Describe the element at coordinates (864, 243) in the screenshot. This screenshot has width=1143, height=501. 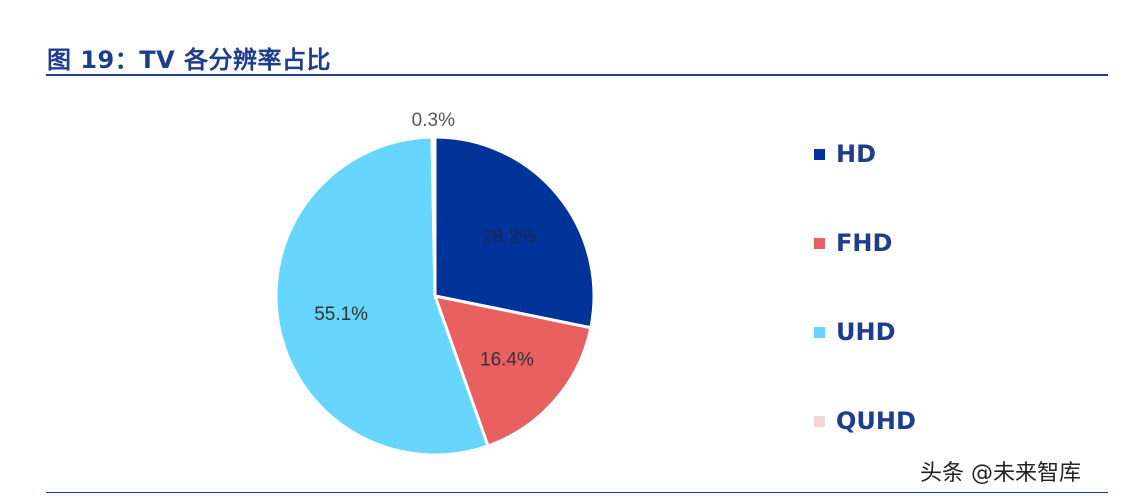
I see `legend-label: FHD` at that location.